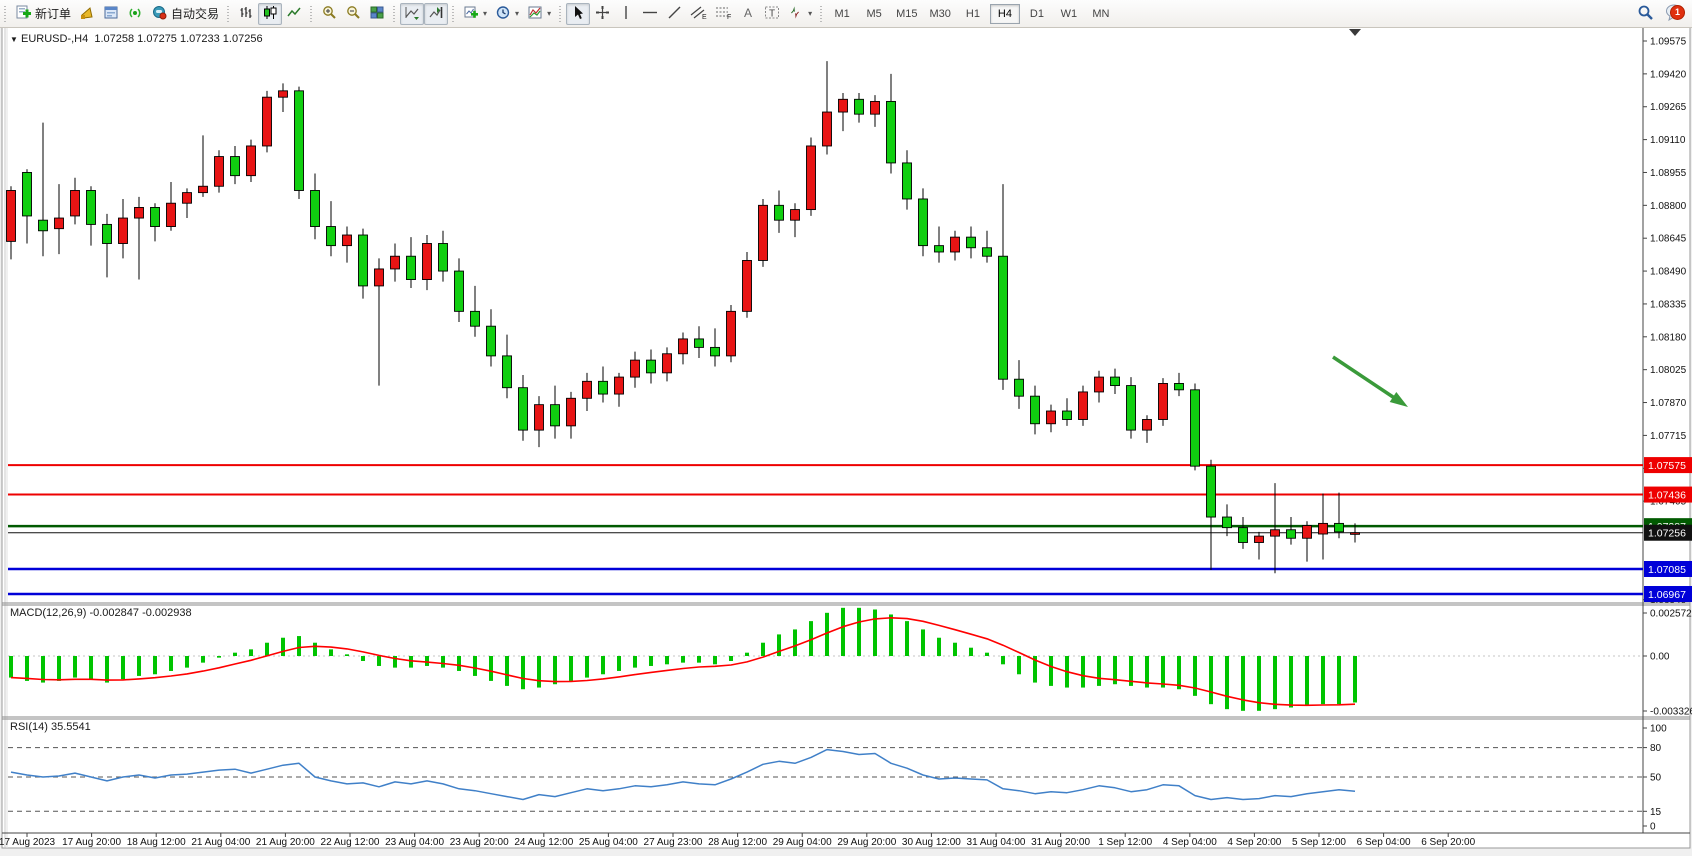 The image size is (1692, 856). I want to click on new-chart-dropdown: ▾, so click(475, 14).